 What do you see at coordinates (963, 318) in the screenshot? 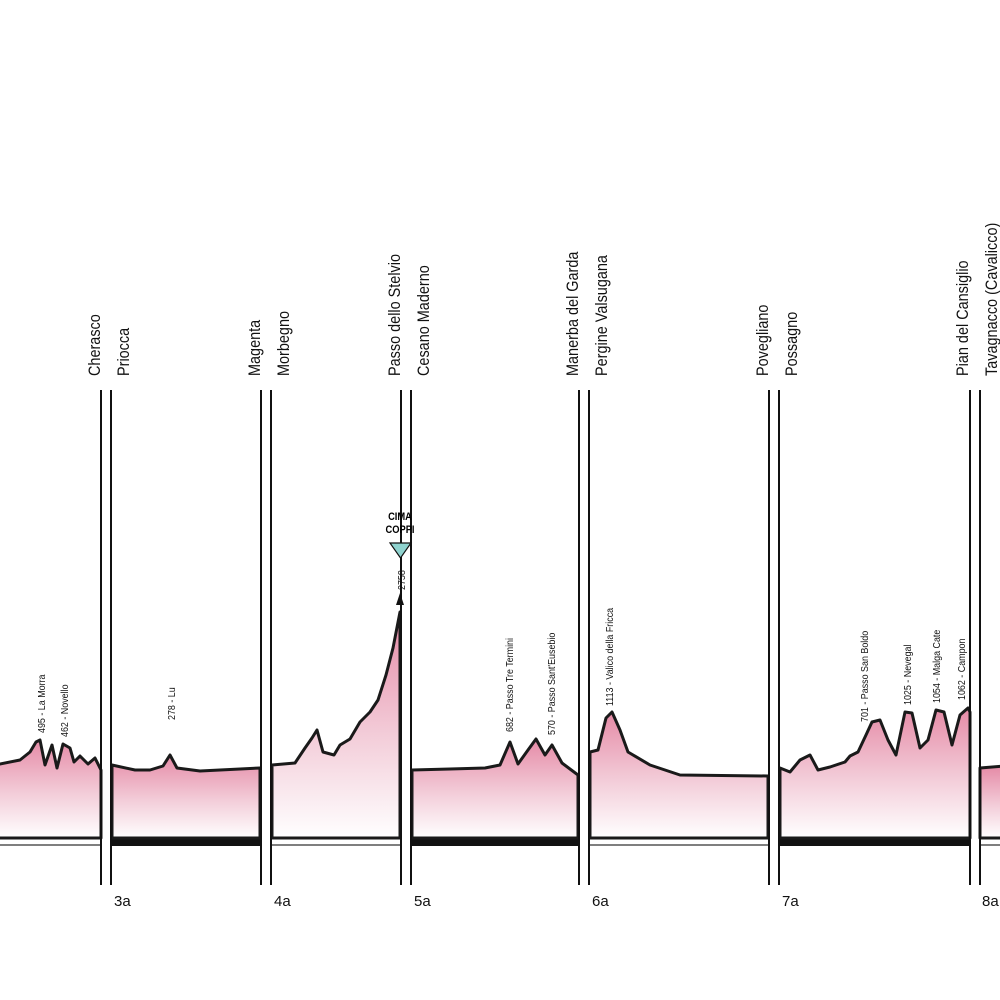
I see `stage-finish: Pian del Cansiglio` at bounding box center [963, 318].